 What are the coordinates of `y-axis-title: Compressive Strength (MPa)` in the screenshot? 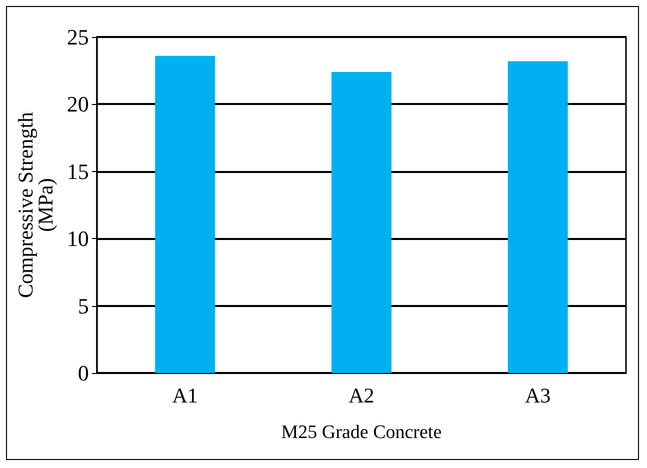 It's located at (36, 204).